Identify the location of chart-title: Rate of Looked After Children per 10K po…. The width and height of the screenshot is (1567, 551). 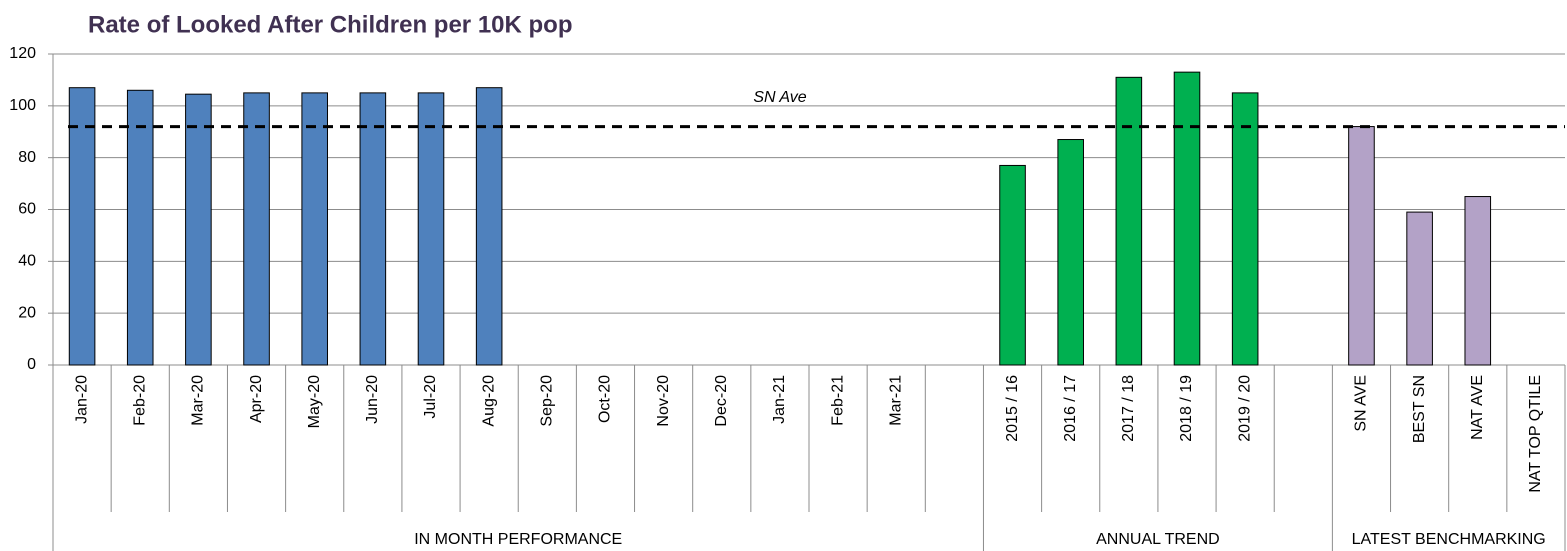
(330, 24).